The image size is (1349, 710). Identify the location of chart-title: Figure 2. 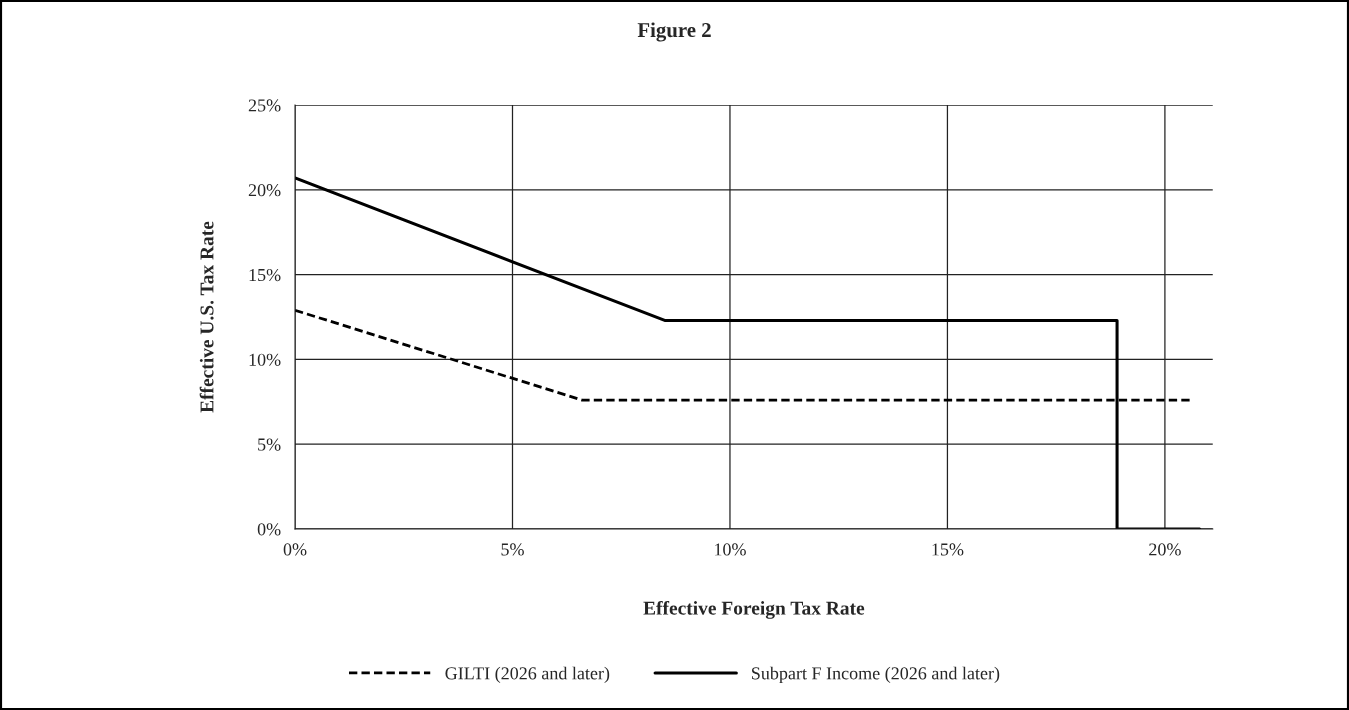
(674, 32).